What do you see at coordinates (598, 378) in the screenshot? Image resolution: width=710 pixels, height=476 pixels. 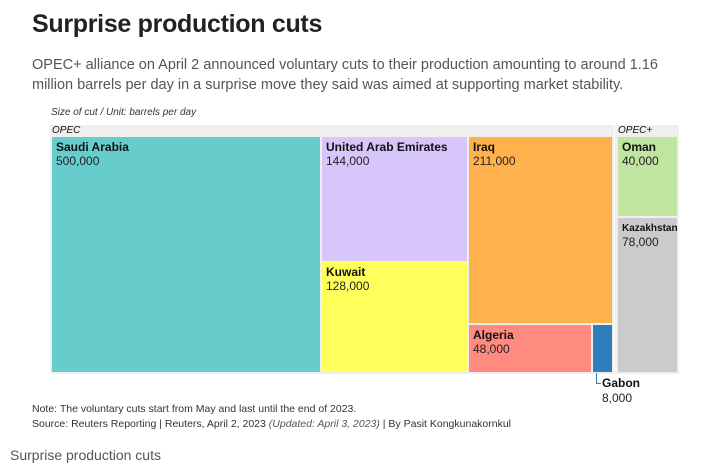 I see `gabon-callout-line` at bounding box center [598, 378].